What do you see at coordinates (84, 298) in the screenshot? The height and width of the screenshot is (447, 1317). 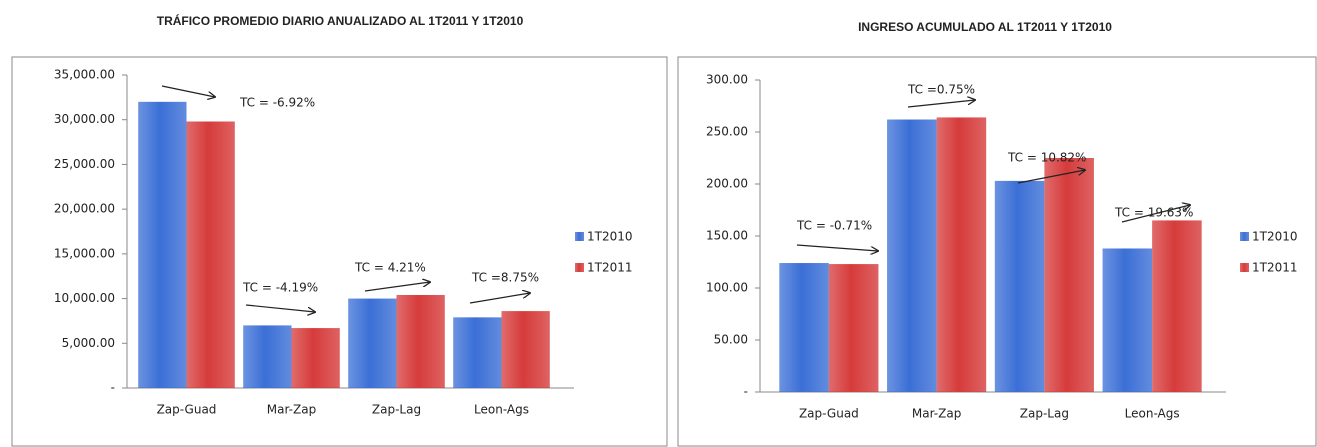 I see `y-tick-label: 10,000.00` at bounding box center [84, 298].